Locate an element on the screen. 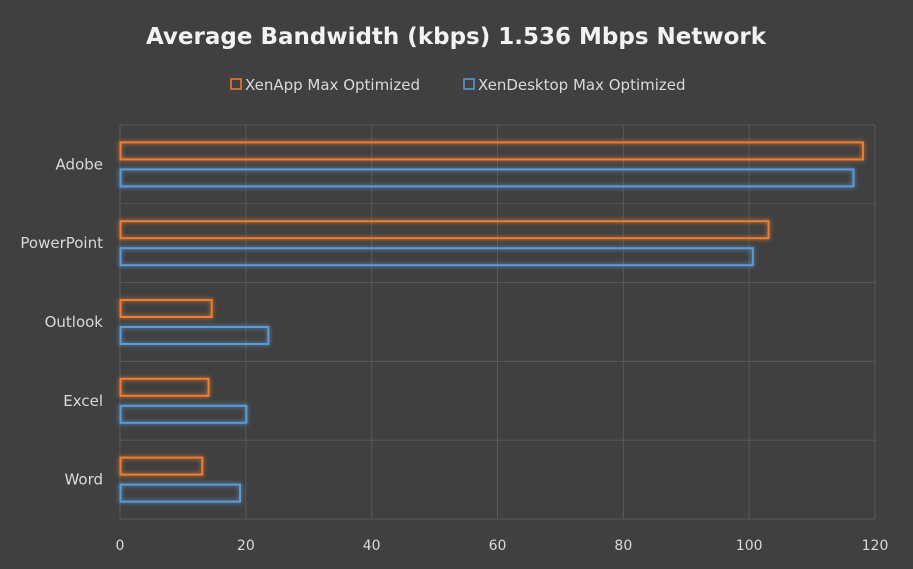 The width and height of the screenshot is (913, 569). bar-xenapp-outlook is located at coordinates (166, 308).